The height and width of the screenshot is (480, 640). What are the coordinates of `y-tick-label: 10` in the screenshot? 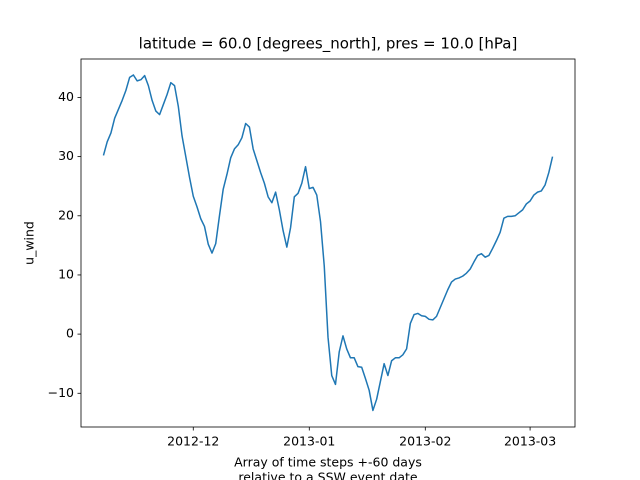 It's located at (66, 273).